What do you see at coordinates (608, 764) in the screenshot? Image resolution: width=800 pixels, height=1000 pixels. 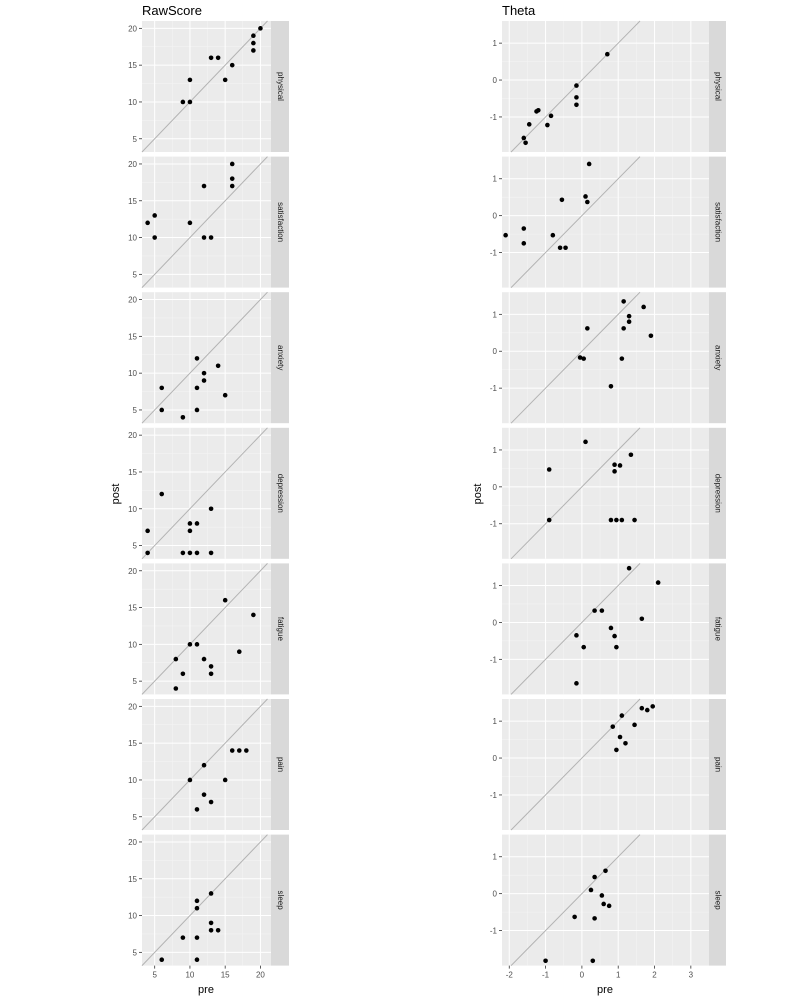 I see `theta-panel-pain: -1 0 1 pain` at bounding box center [608, 764].